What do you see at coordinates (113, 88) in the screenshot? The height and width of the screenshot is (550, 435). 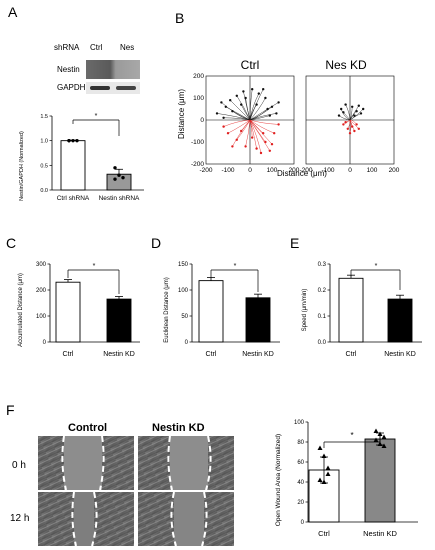 I see `gapdh-band-strip` at bounding box center [113, 88].